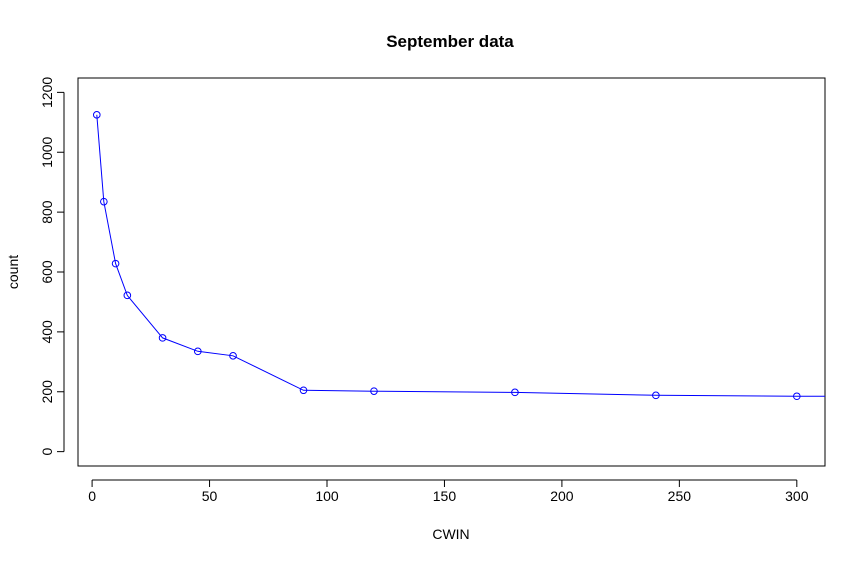 This screenshot has width=865, height=564. Describe the element at coordinates (445, 496) in the screenshot. I see `x-tick-label: 150` at that location.